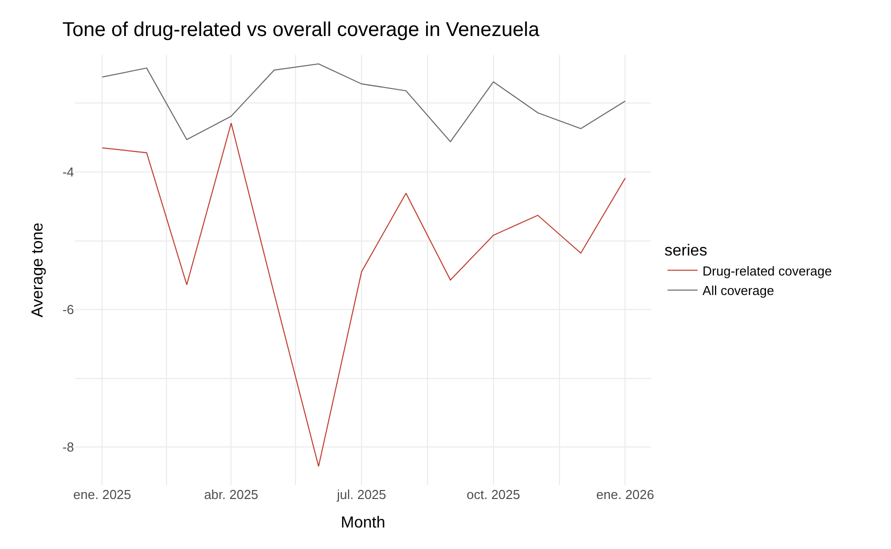 The width and height of the screenshot is (891, 549). I want to click on y-axis-title: Average tone, so click(37, 270).